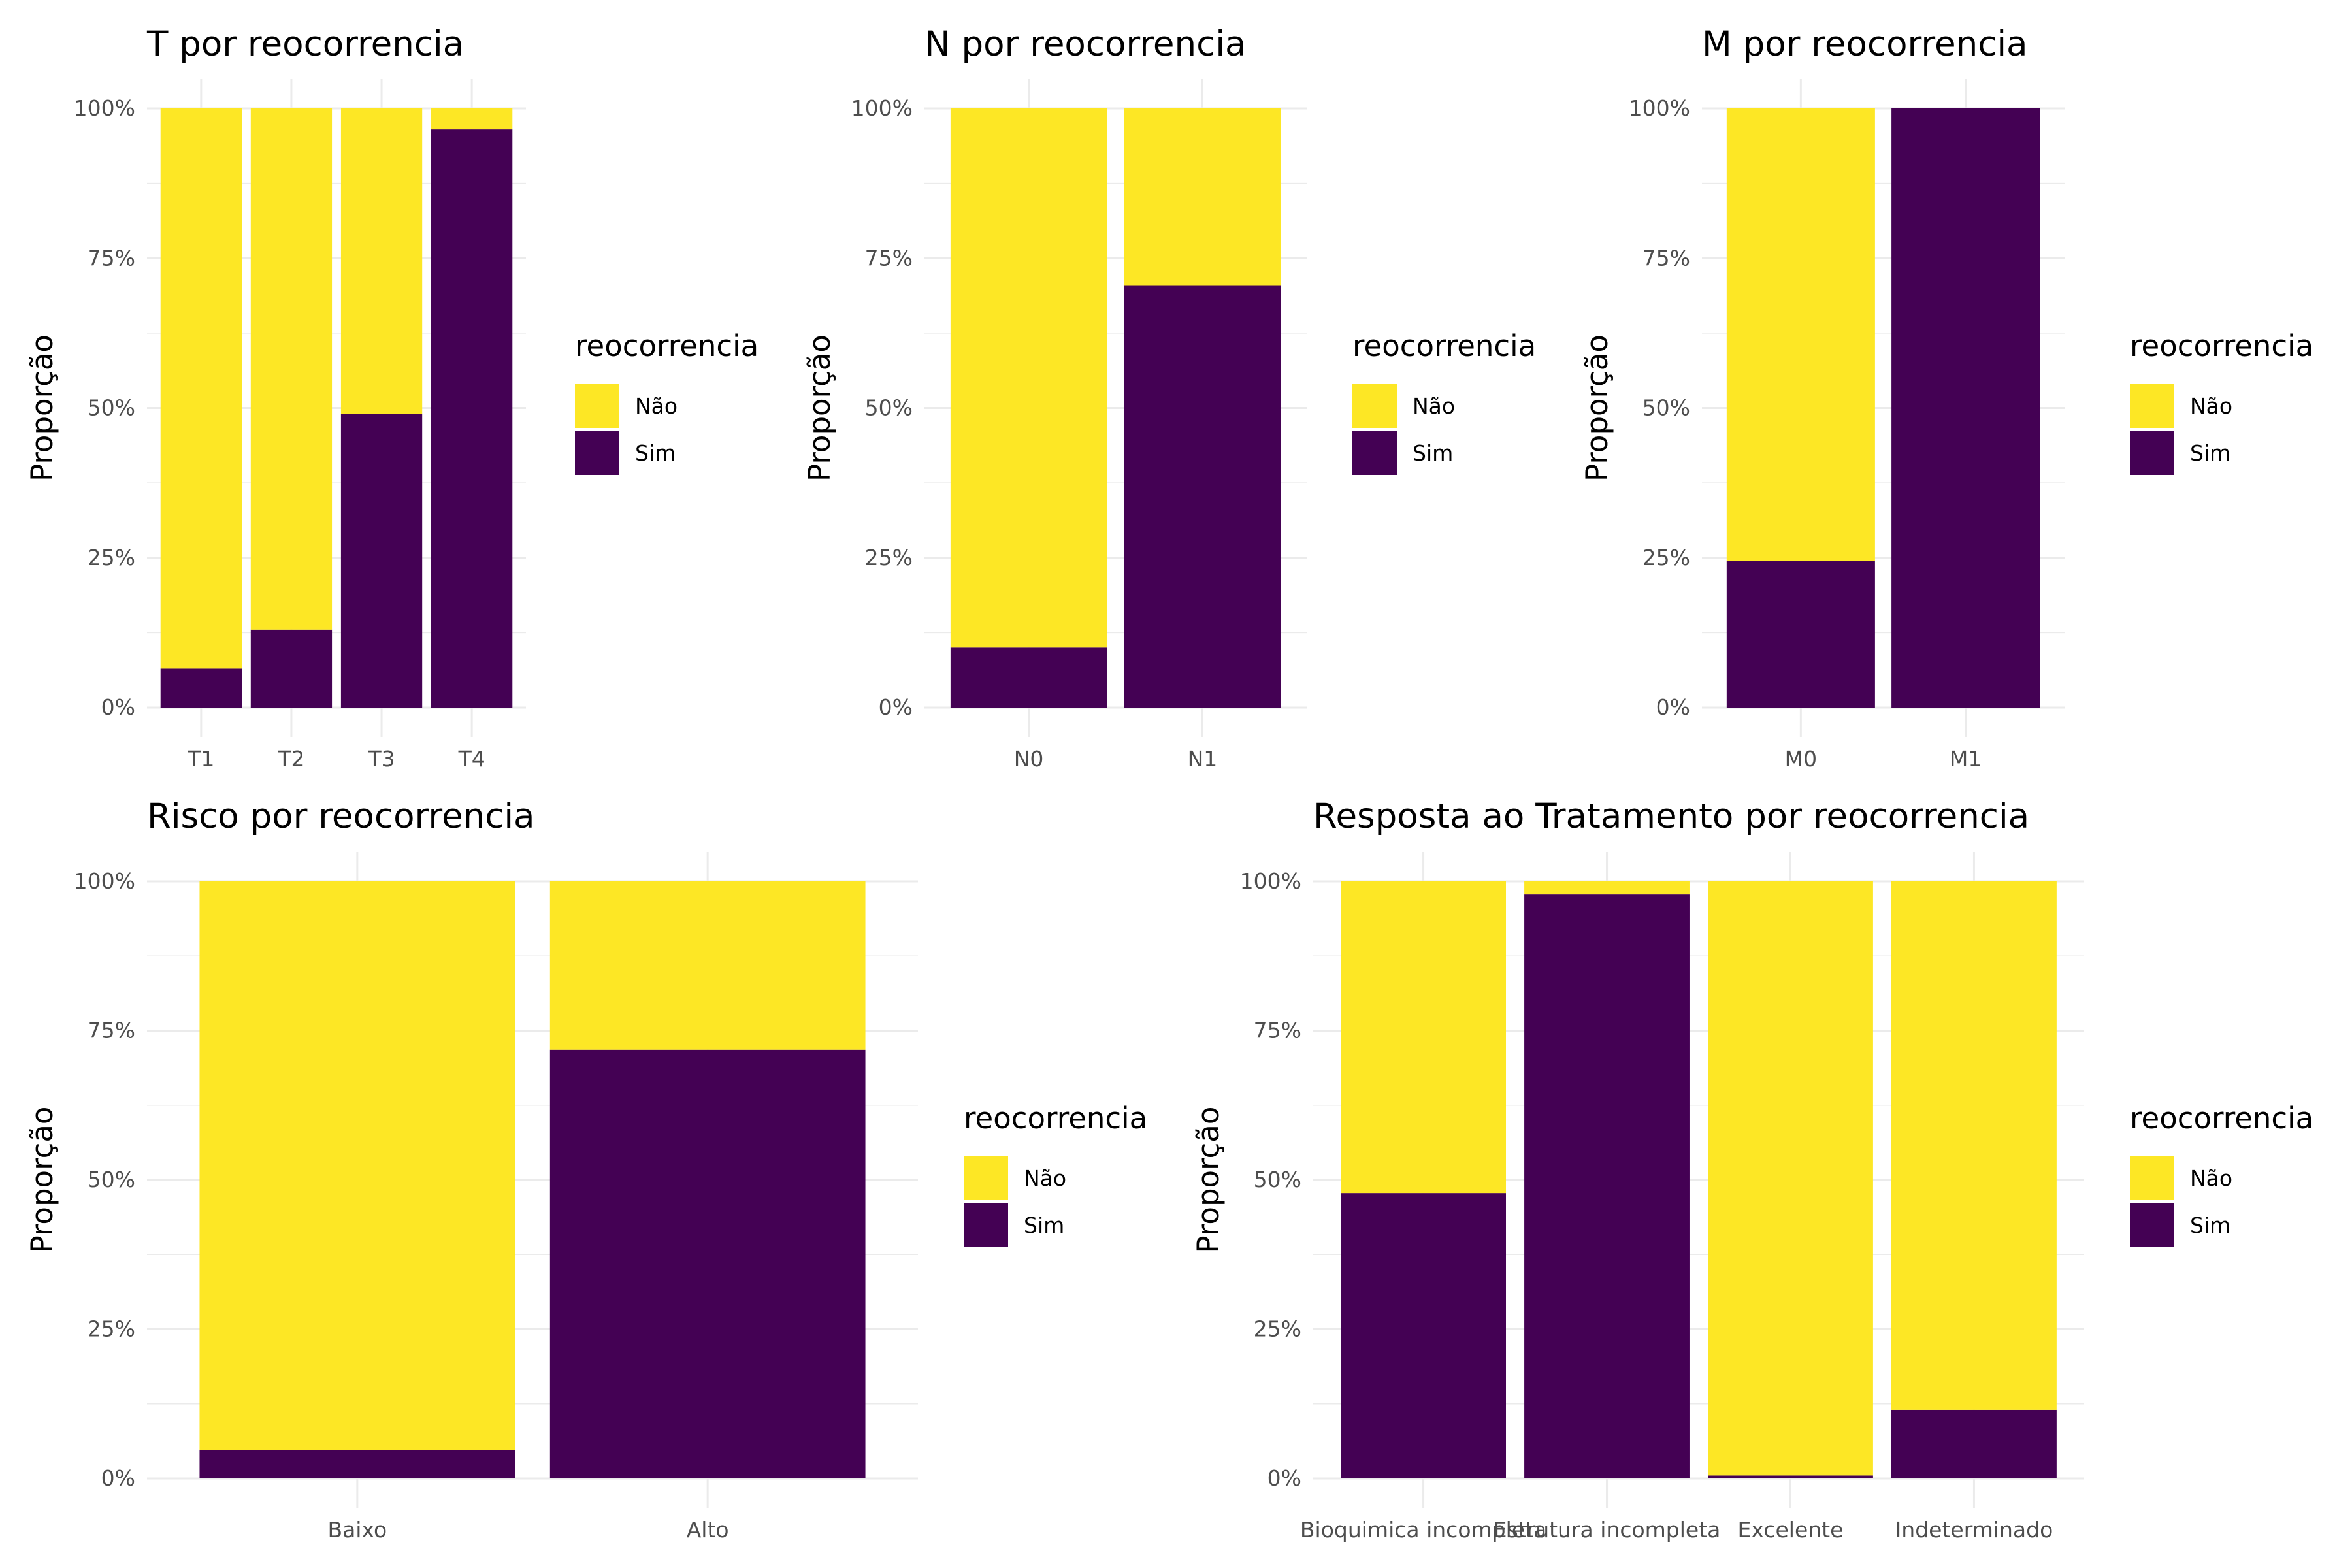 The height and width of the screenshot is (1568, 2352). Describe the element at coordinates (1202, 197) in the screenshot. I see `bar-no-n1` at that location.